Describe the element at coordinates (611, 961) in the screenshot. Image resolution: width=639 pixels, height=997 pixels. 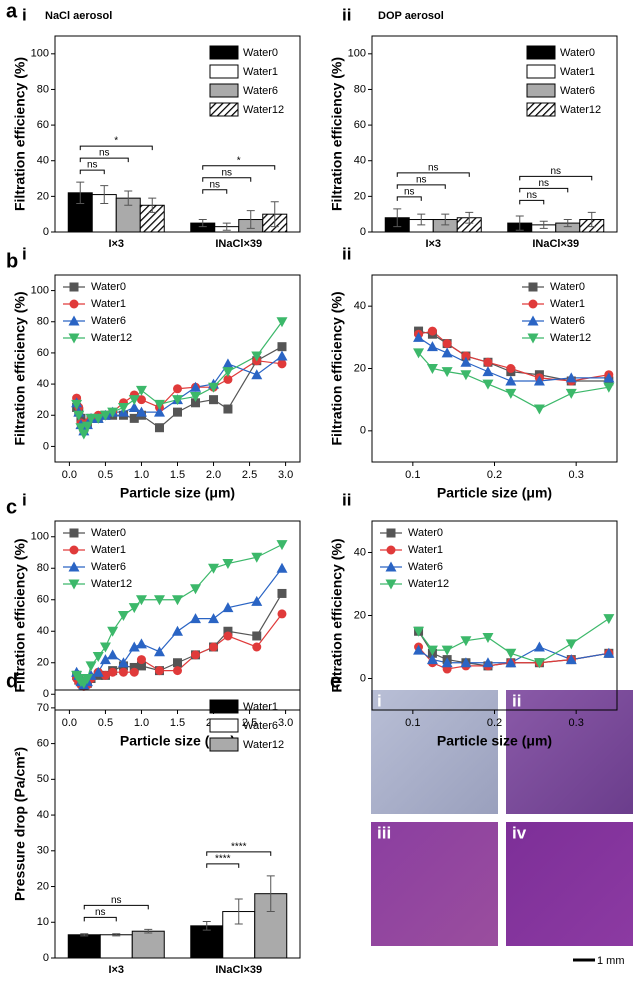
I see `scale-bar-label: 1 mm` at that location.